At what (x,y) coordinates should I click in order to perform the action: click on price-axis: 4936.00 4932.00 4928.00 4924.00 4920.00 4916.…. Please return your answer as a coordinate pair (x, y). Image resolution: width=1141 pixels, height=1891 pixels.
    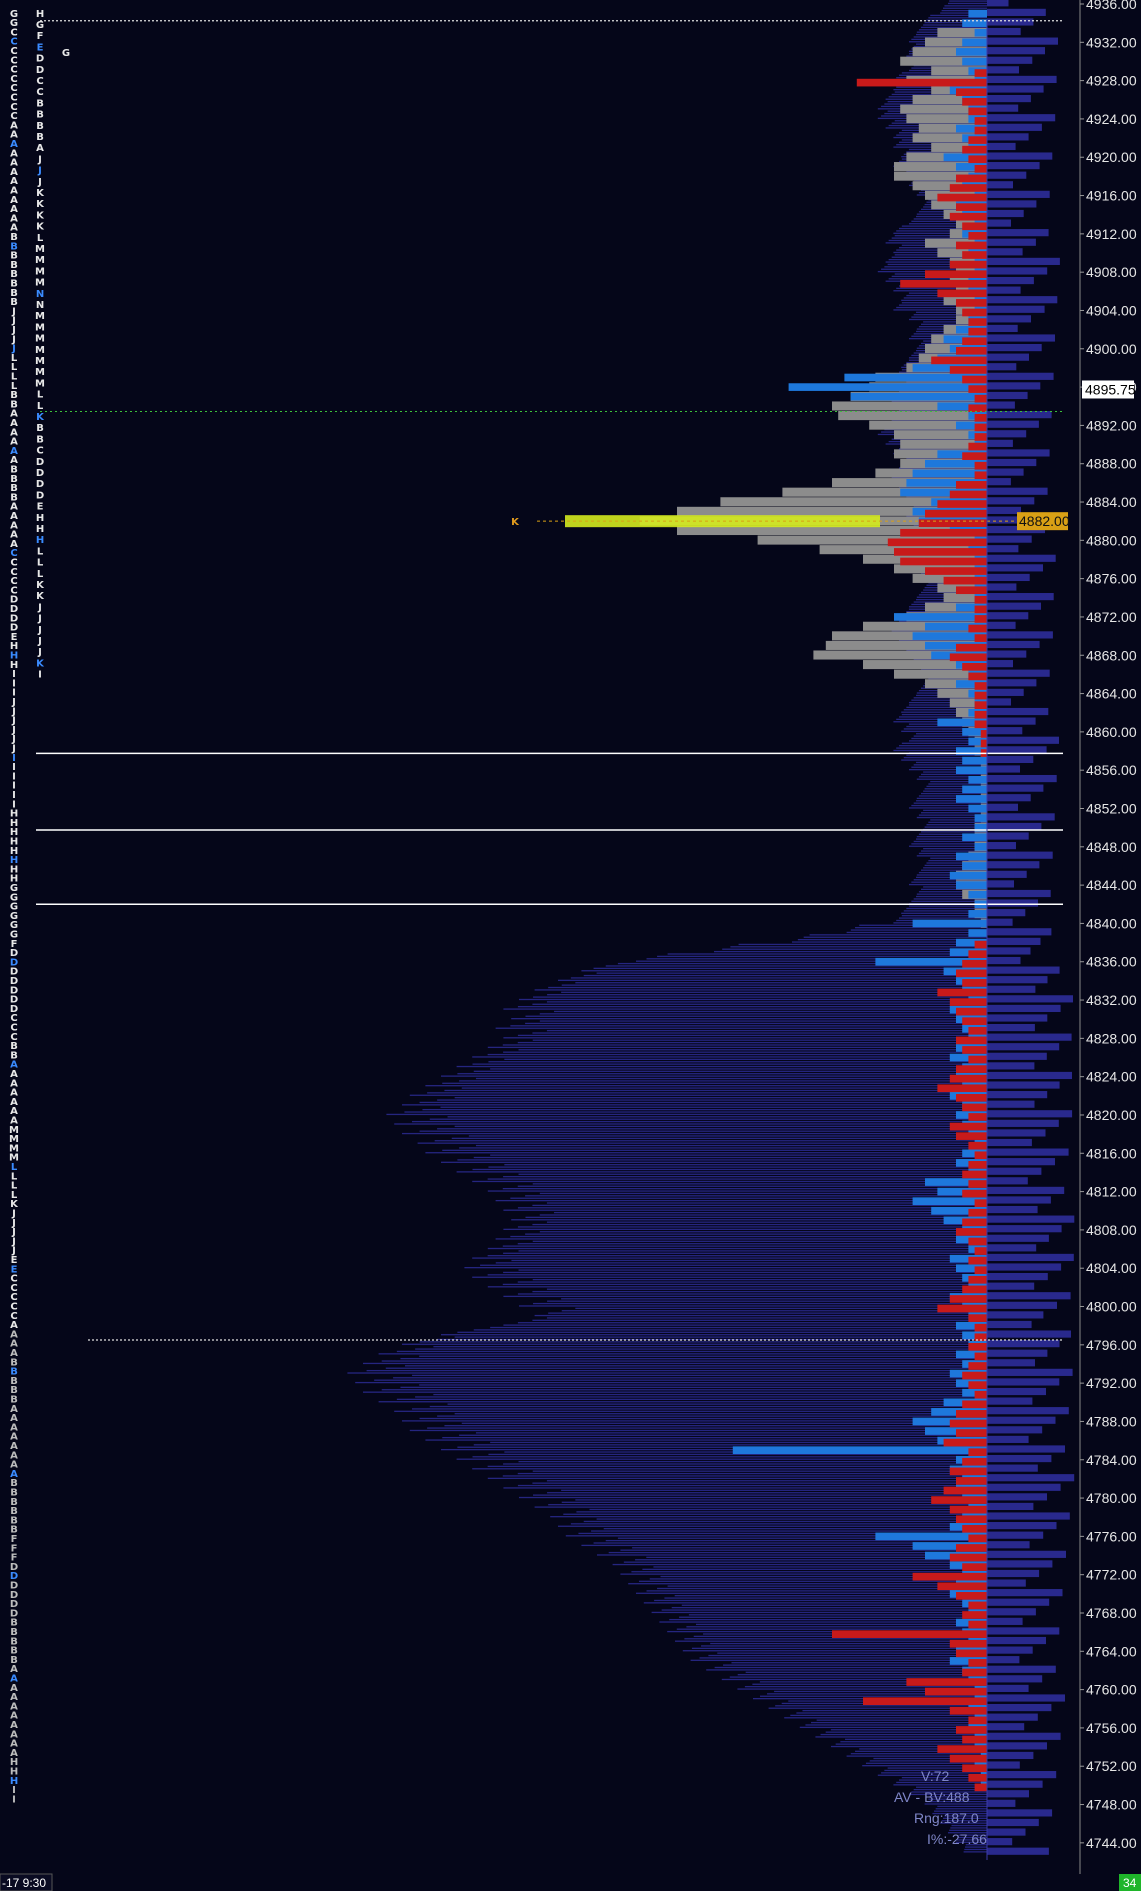
    Looking at the image, I should click on (1077, 925).